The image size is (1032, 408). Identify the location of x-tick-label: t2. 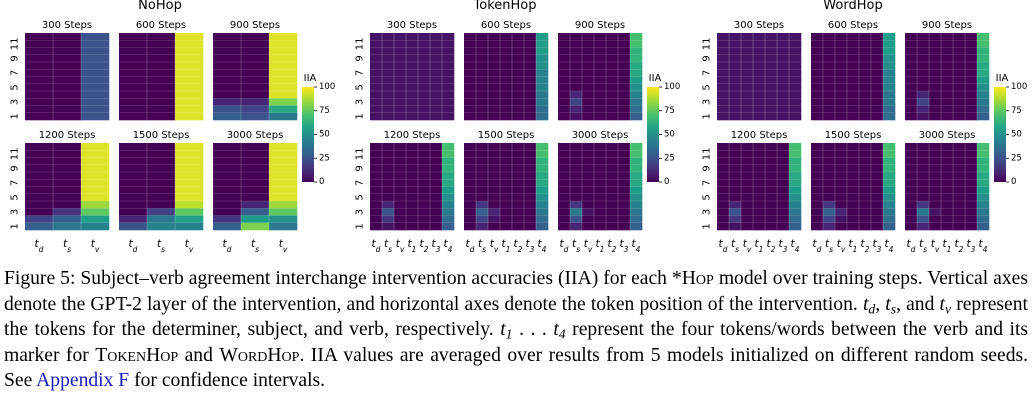
(865, 246).